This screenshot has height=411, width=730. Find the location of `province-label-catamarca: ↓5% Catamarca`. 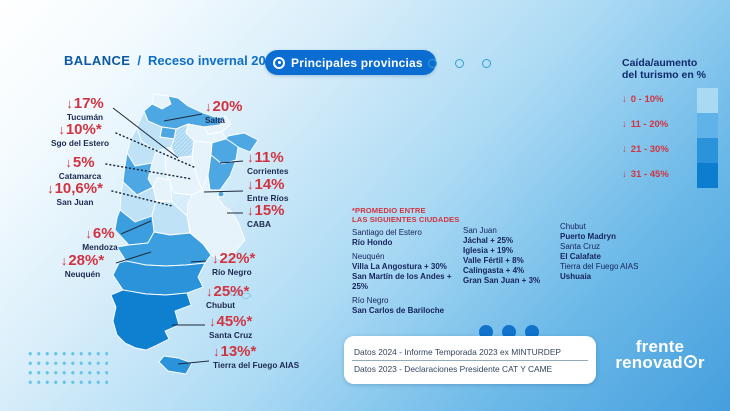

province-label-catamarca: ↓5% Catamarca is located at coordinates (80, 167).